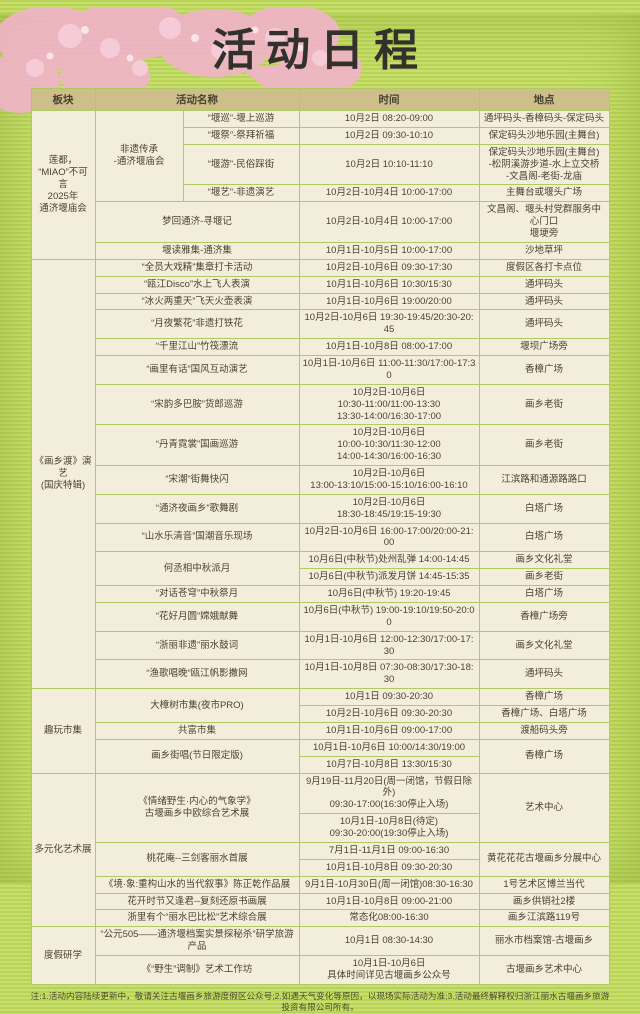  Describe the element at coordinates (63, 850) in the screenshot. I see `cell-section: 多元化艺术展` at that location.